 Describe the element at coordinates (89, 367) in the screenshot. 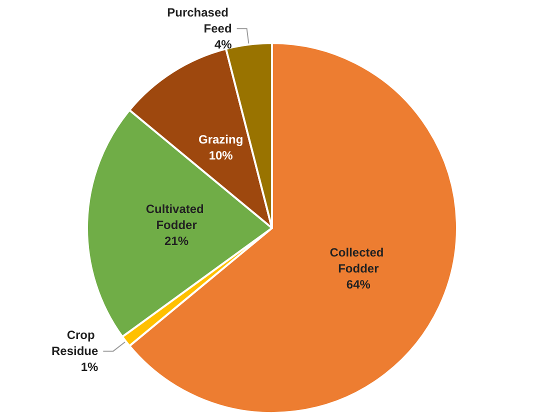

I see `data-label: 1%` at that location.